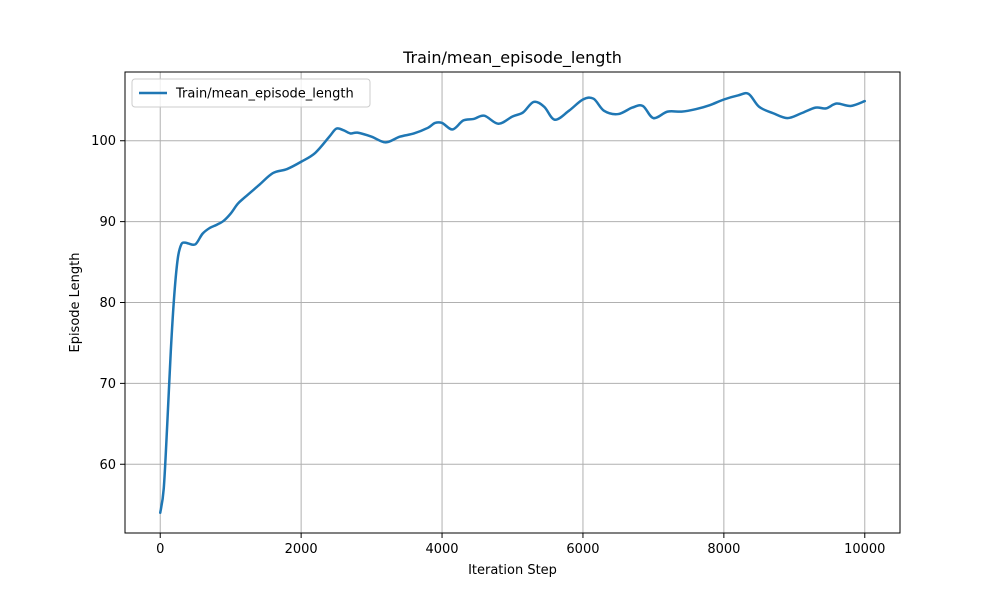 The width and height of the screenshot is (1000, 600). What do you see at coordinates (301, 549) in the screenshot?
I see `x-tick-label: 2000` at bounding box center [301, 549].